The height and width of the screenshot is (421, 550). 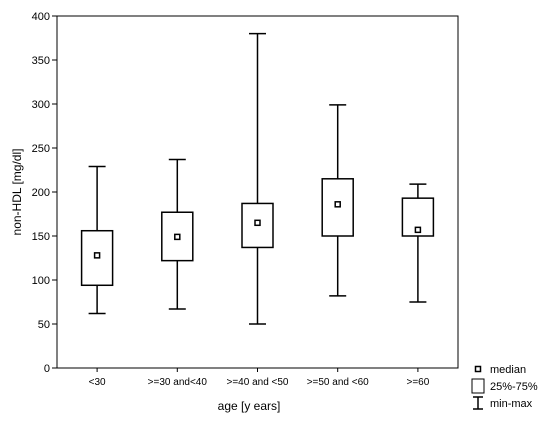 What do you see at coordinates (249, 406) in the screenshot?
I see `x-axis-title: age [y ears]` at bounding box center [249, 406].